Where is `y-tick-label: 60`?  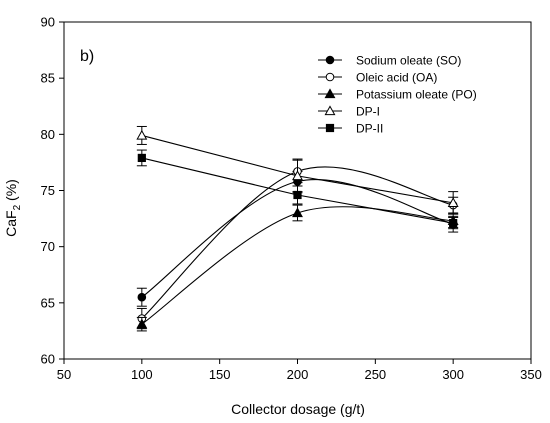 y-tick-label: 60 is located at coordinates (48, 359).